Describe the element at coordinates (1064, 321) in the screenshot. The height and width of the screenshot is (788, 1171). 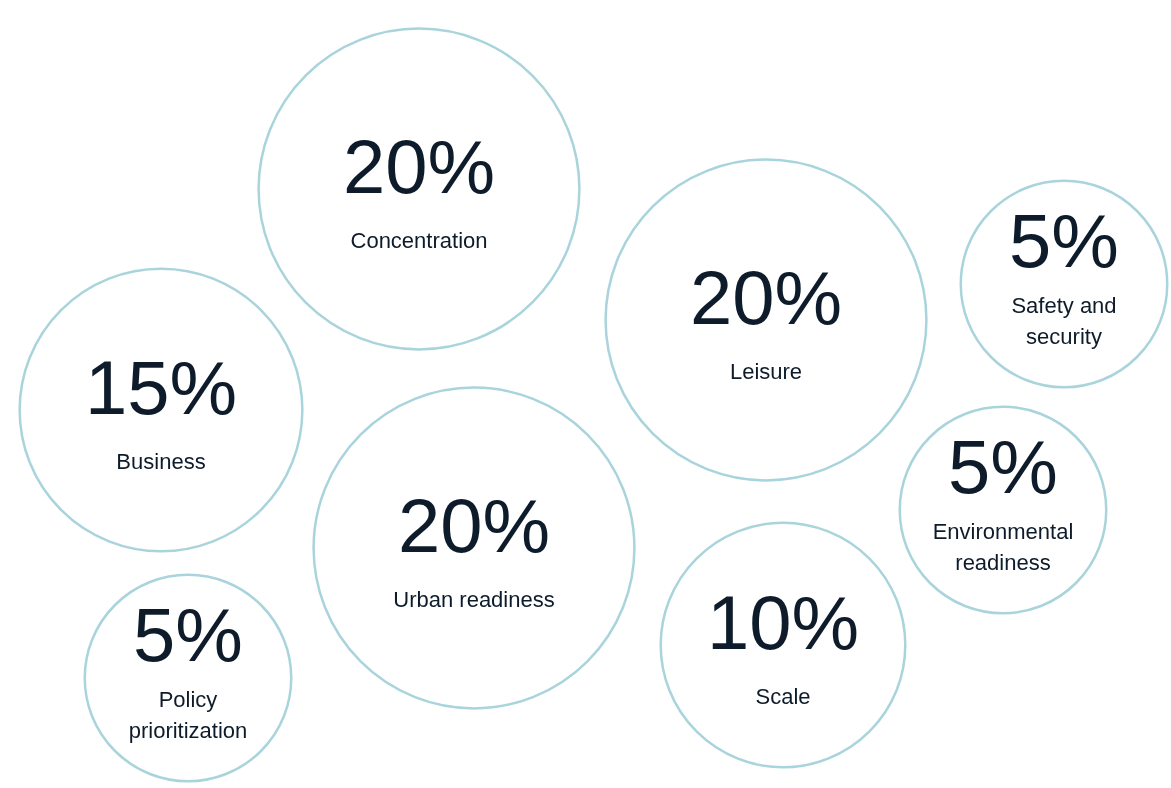
I see `category-label: Safety and security` at that location.